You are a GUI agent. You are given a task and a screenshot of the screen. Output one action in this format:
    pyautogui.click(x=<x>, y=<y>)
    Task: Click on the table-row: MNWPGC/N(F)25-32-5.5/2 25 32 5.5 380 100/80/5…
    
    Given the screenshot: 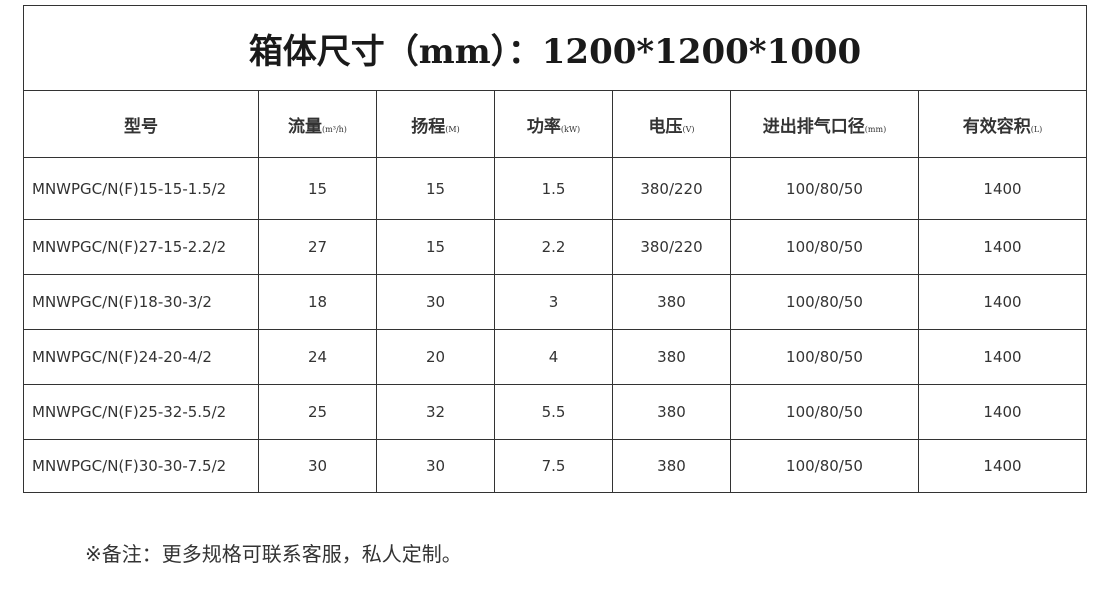 What is the action you would take?
    pyautogui.click(x=555, y=412)
    